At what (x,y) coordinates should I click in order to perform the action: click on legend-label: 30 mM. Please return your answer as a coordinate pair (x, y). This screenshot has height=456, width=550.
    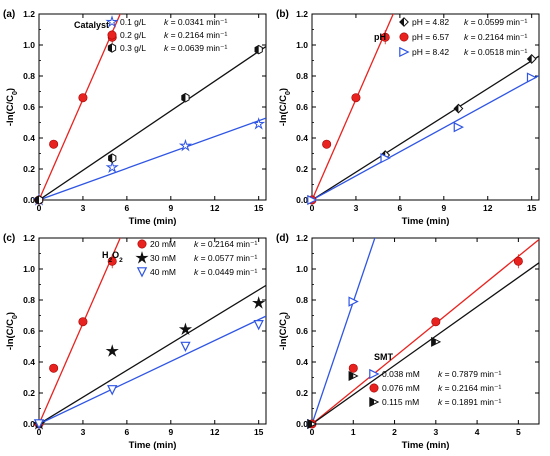
    Looking at the image, I should click on (163, 258).